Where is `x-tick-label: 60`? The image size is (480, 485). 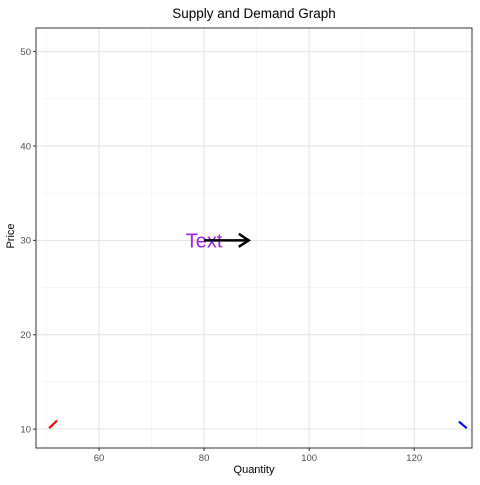
x-tick-label: 60 is located at coordinates (99, 458).